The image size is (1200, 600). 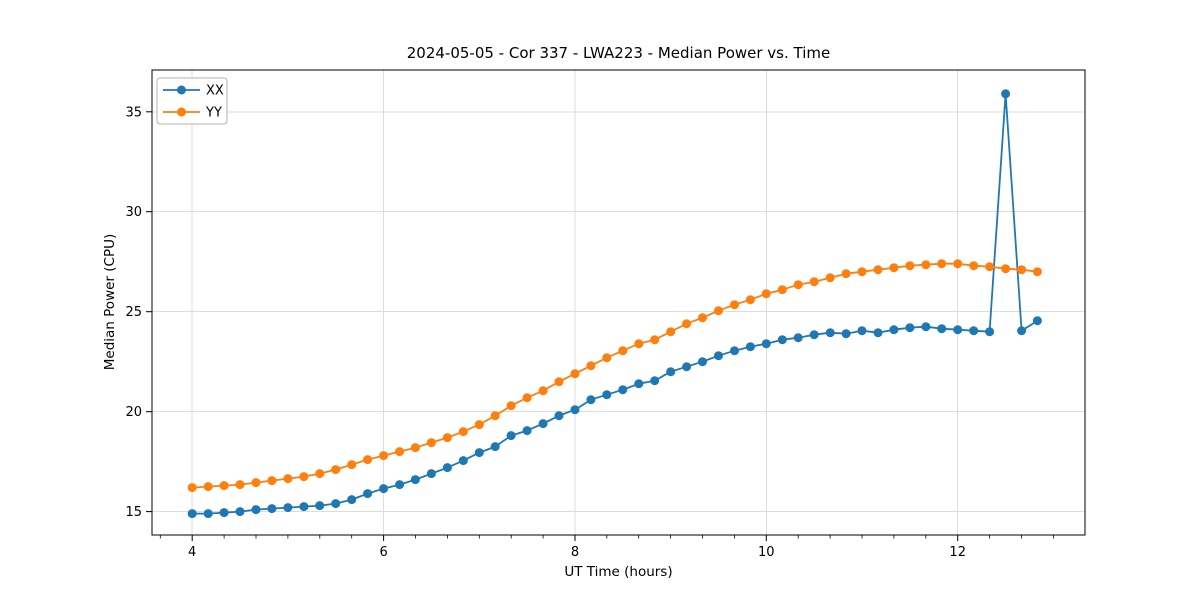 What do you see at coordinates (133, 112) in the screenshot?
I see `y-tick-label: 35` at bounding box center [133, 112].